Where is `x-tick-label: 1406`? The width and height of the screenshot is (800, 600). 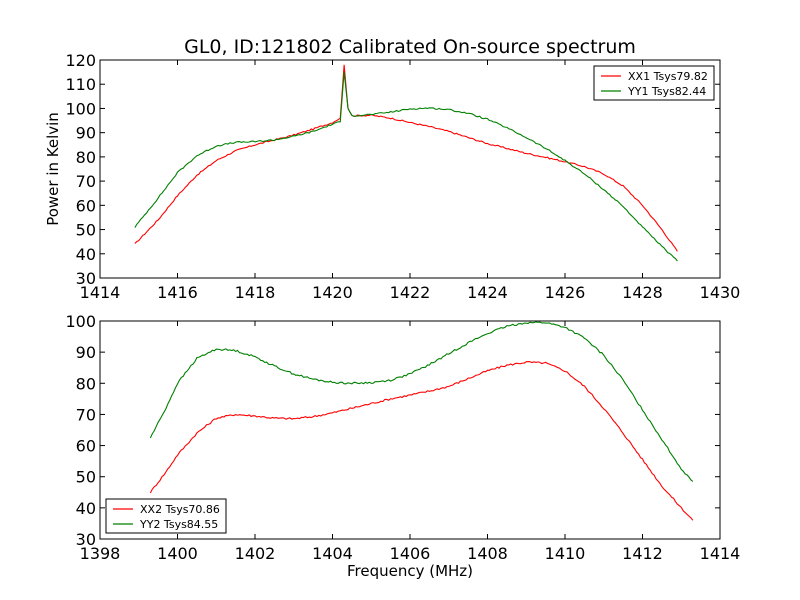
x-tick-label: 1406 is located at coordinates (410, 553).